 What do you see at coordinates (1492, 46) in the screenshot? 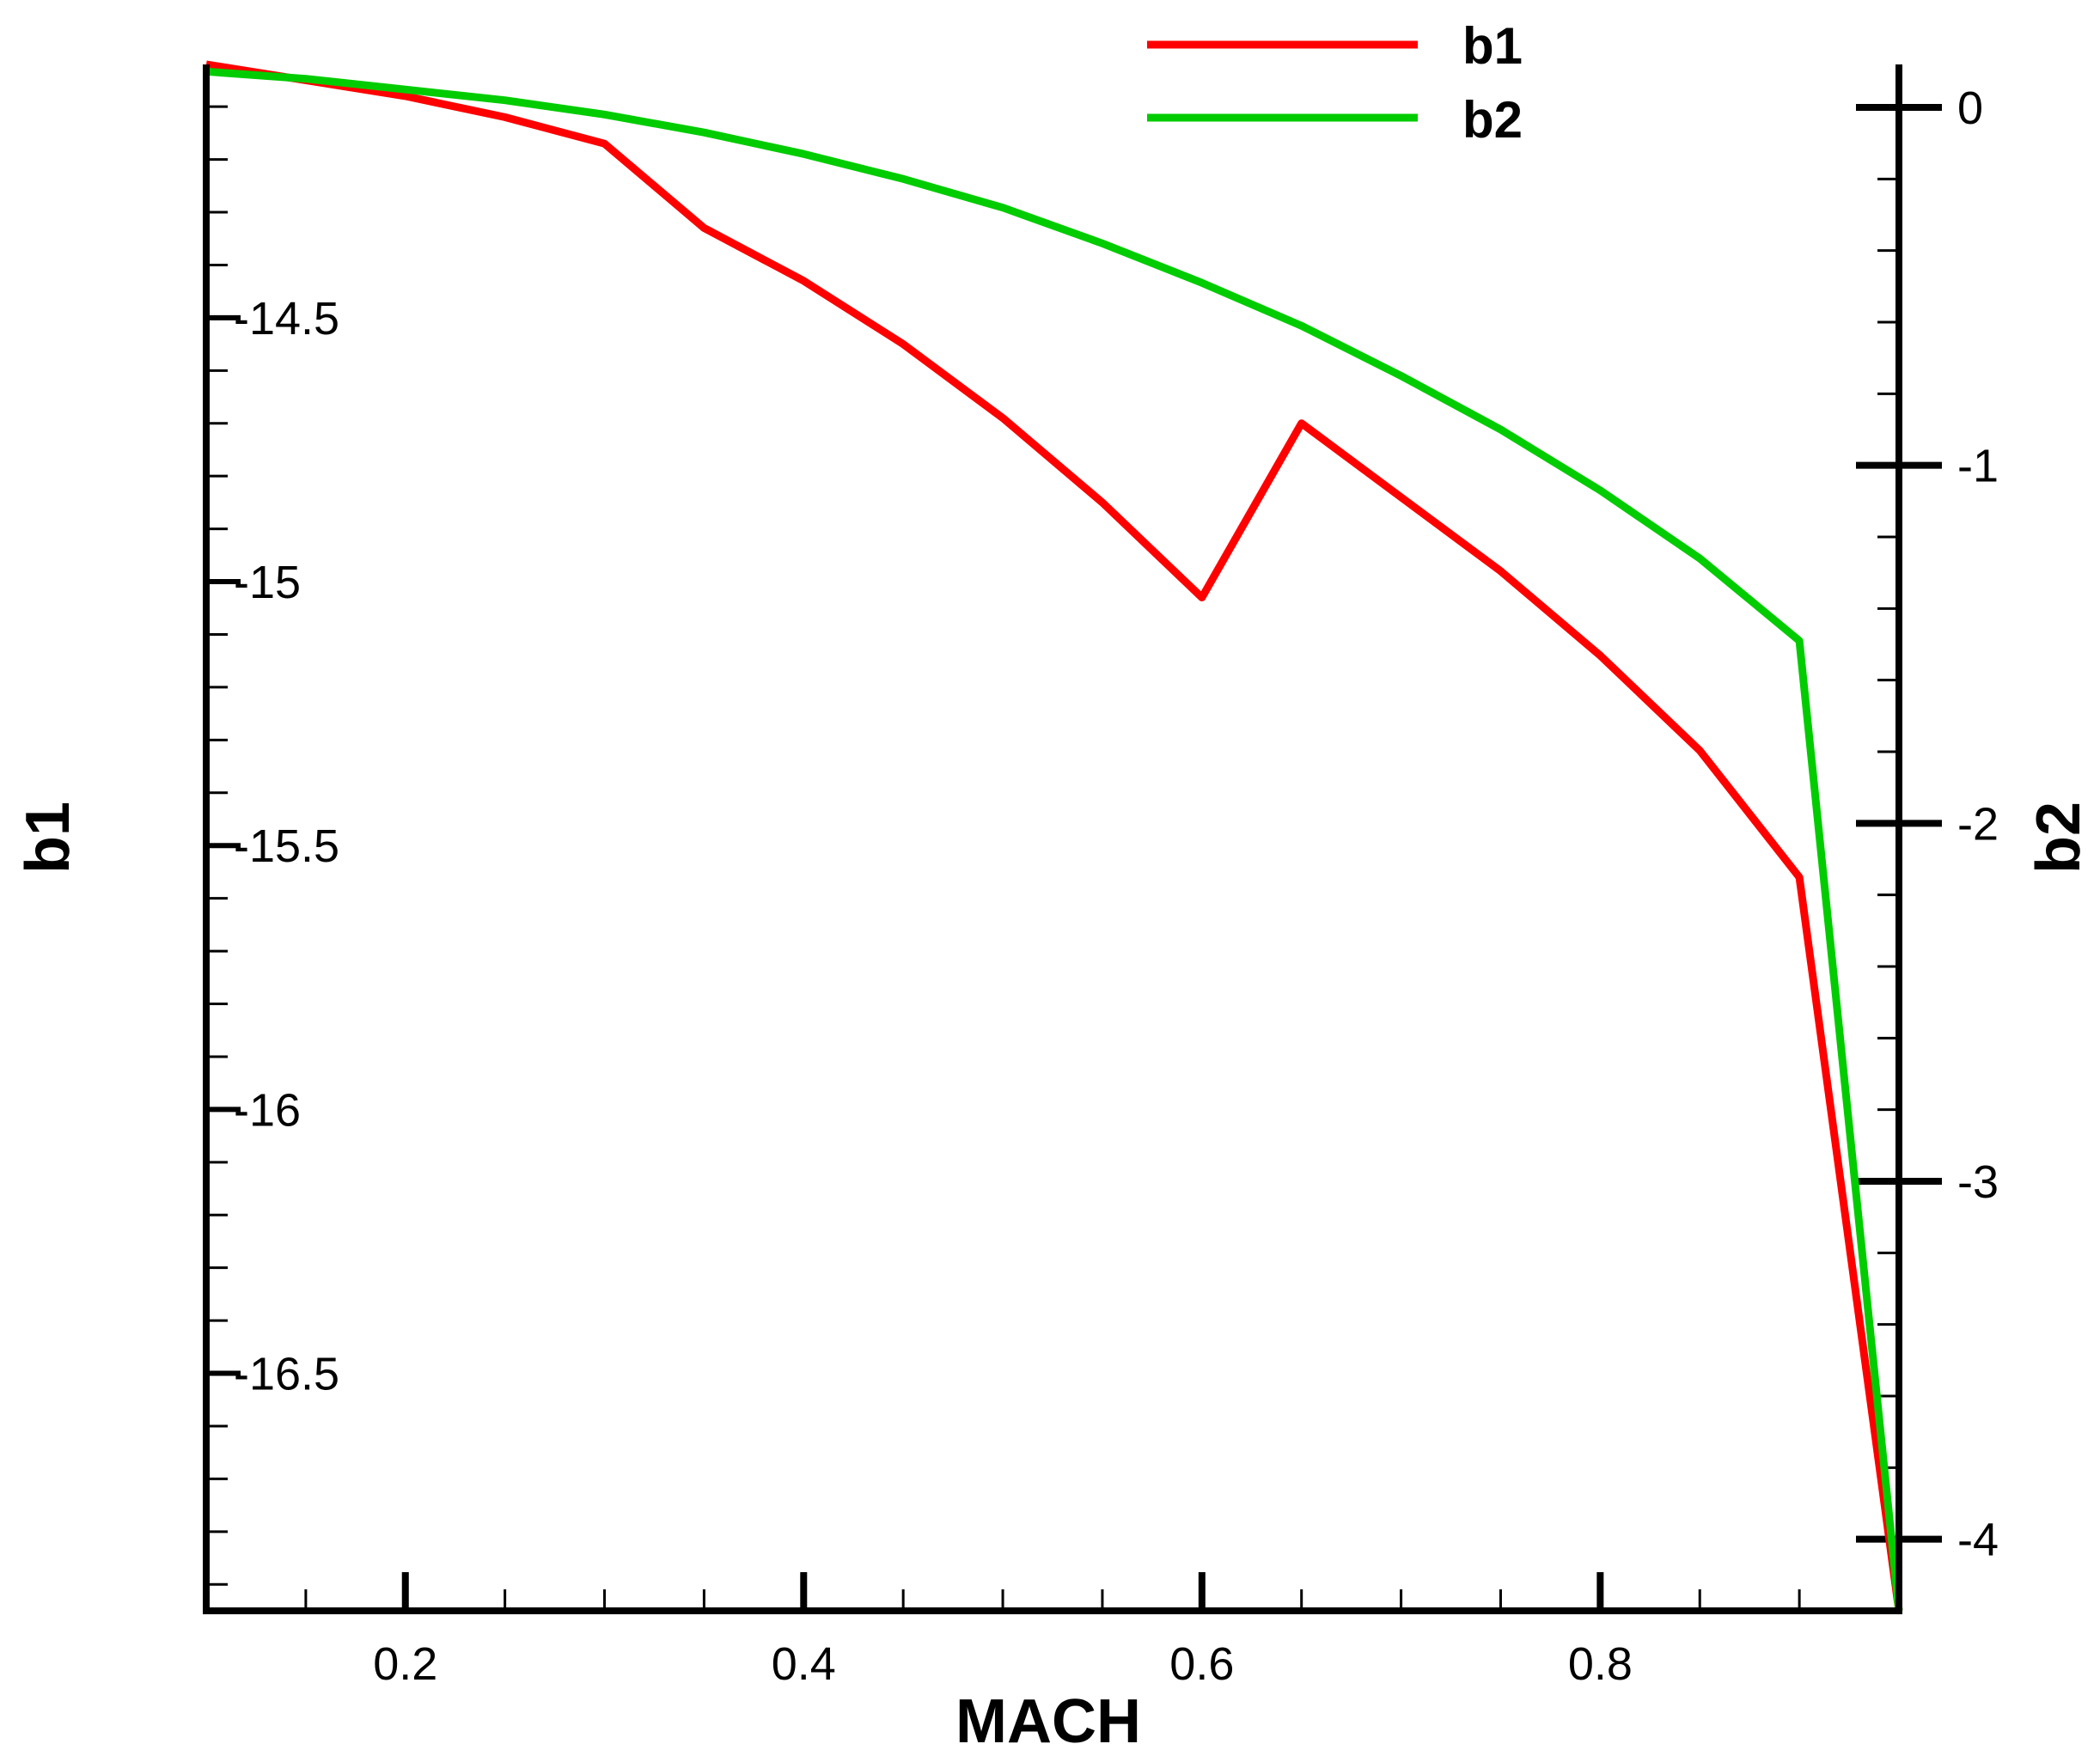
I see `legend-label-b1: b1` at bounding box center [1492, 46].